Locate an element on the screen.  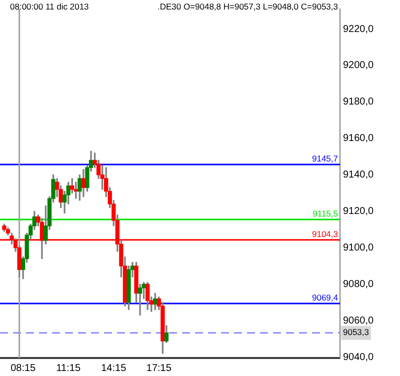
y-tick-label: 9040,0 is located at coordinates (358, 357).